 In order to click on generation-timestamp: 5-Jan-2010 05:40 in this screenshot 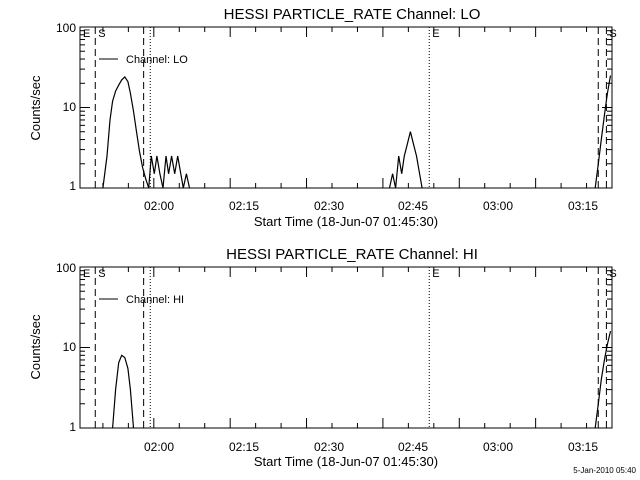, I will do `click(604, 470)`.